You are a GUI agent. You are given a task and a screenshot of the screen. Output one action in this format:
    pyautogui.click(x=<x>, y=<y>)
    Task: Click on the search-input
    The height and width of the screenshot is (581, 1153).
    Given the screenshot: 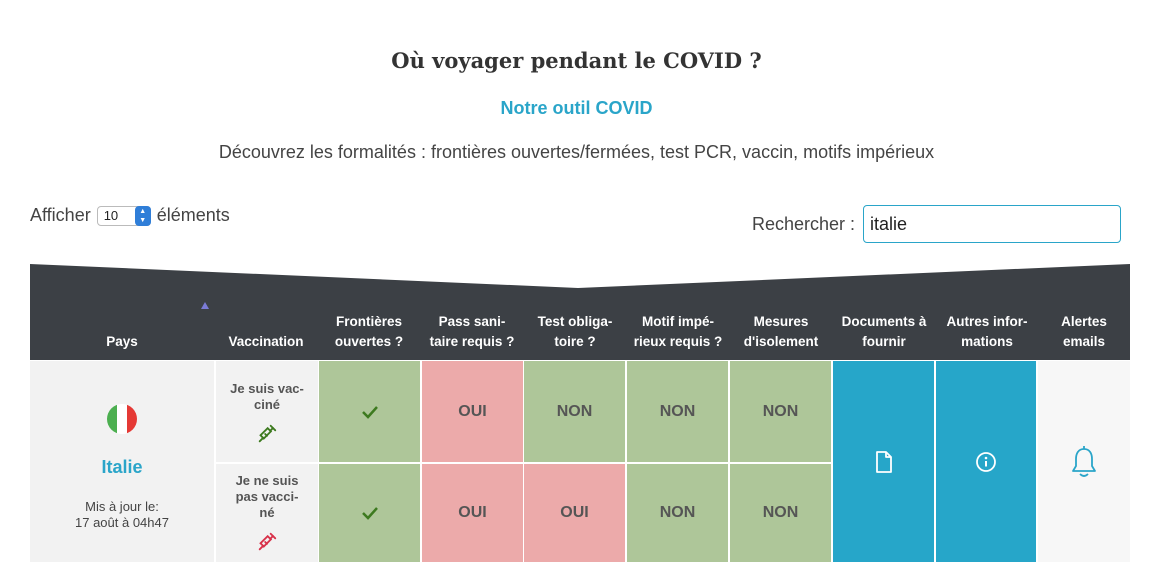 What is the action you would take?
    pyautogui.click(x=992, y=224)
    